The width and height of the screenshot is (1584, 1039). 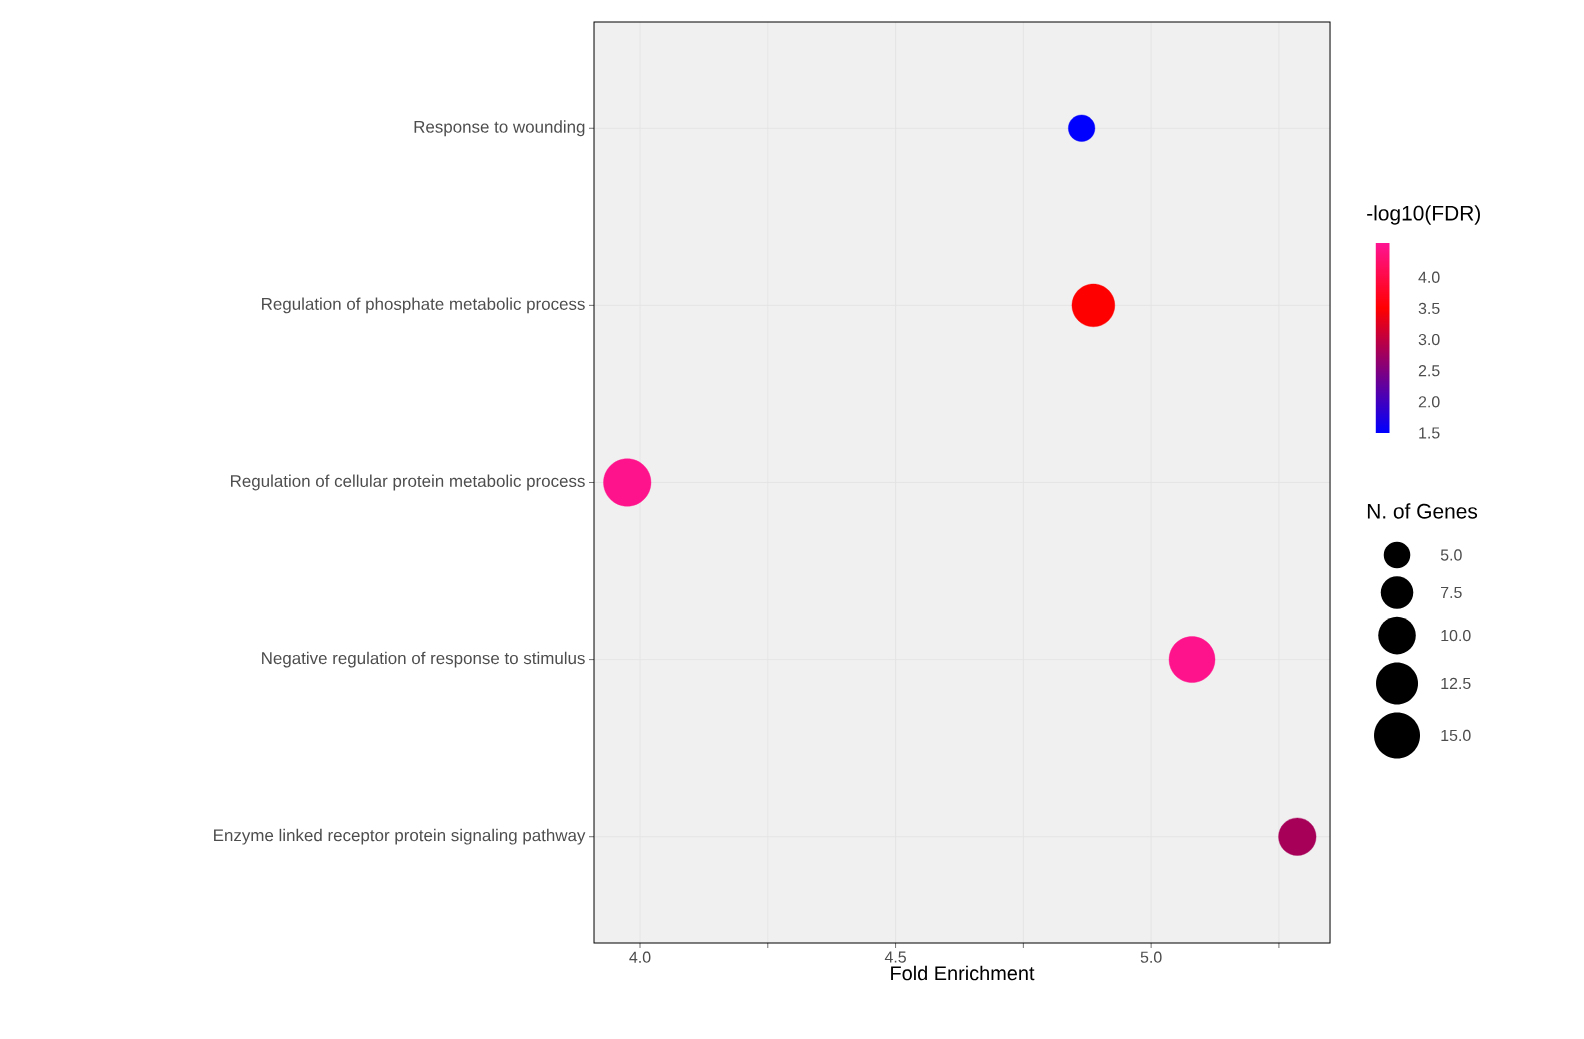 What do you see at coordinates (1451, 555) in the screenshot?
I see `legend-label: 5.0` at bounding box center [1451, 555].